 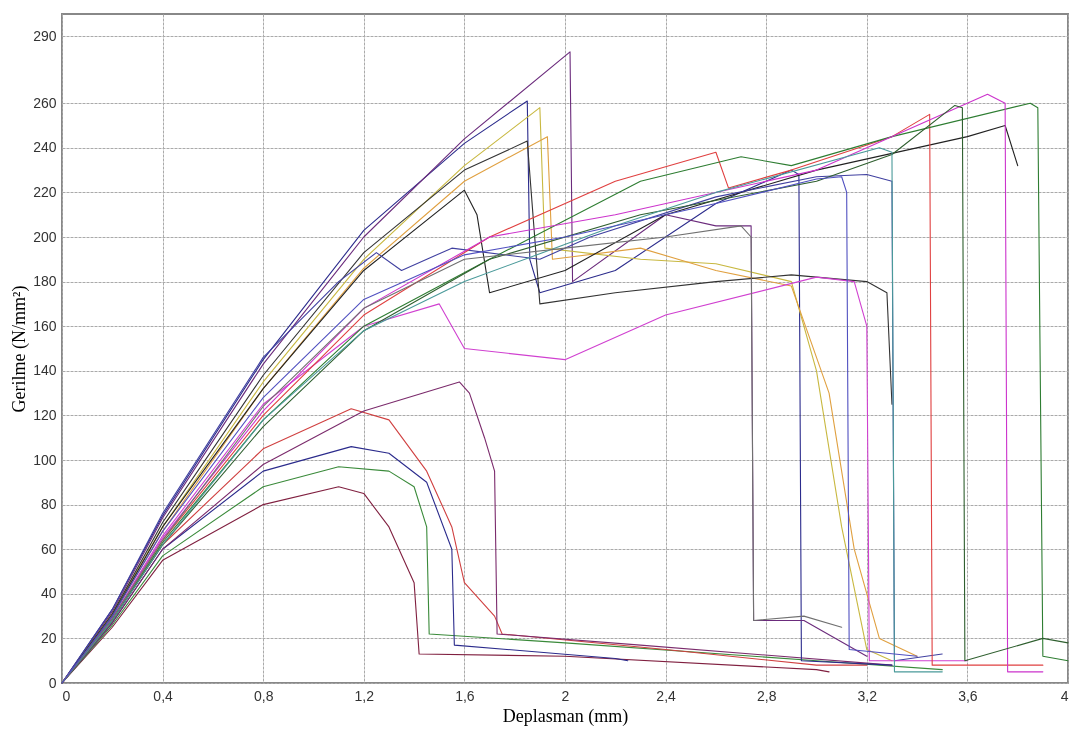 What do you see at coordinates (163, 695) in the screenshot?
I see `x-tick-label: 0,4` at bounding box center [163, 695].